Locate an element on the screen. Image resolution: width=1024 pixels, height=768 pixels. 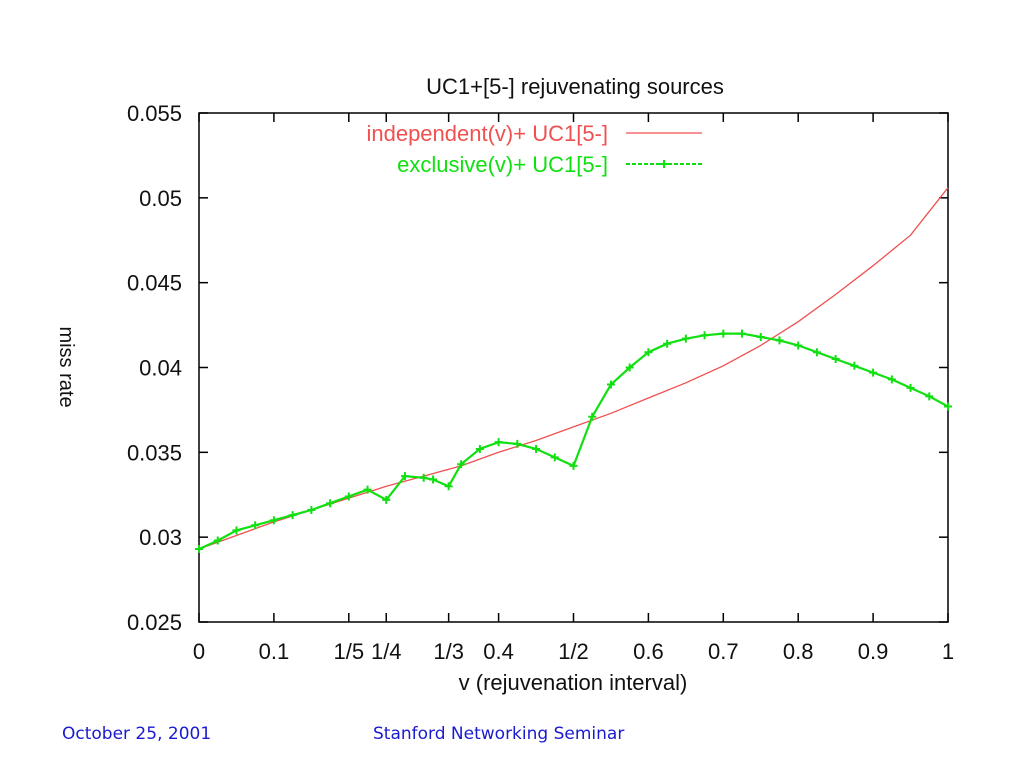
x-tick-label: 0.7 is located at coordinates (723, 651).